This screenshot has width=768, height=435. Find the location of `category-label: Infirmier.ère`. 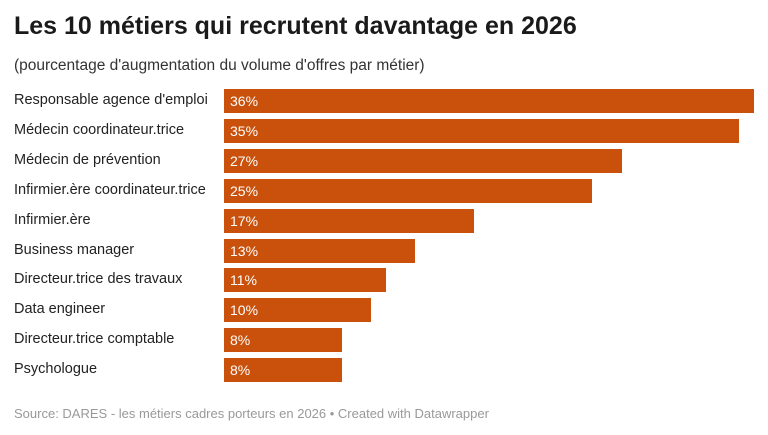

category-label: Infirmier.ère is located at coordinates (52, 219).